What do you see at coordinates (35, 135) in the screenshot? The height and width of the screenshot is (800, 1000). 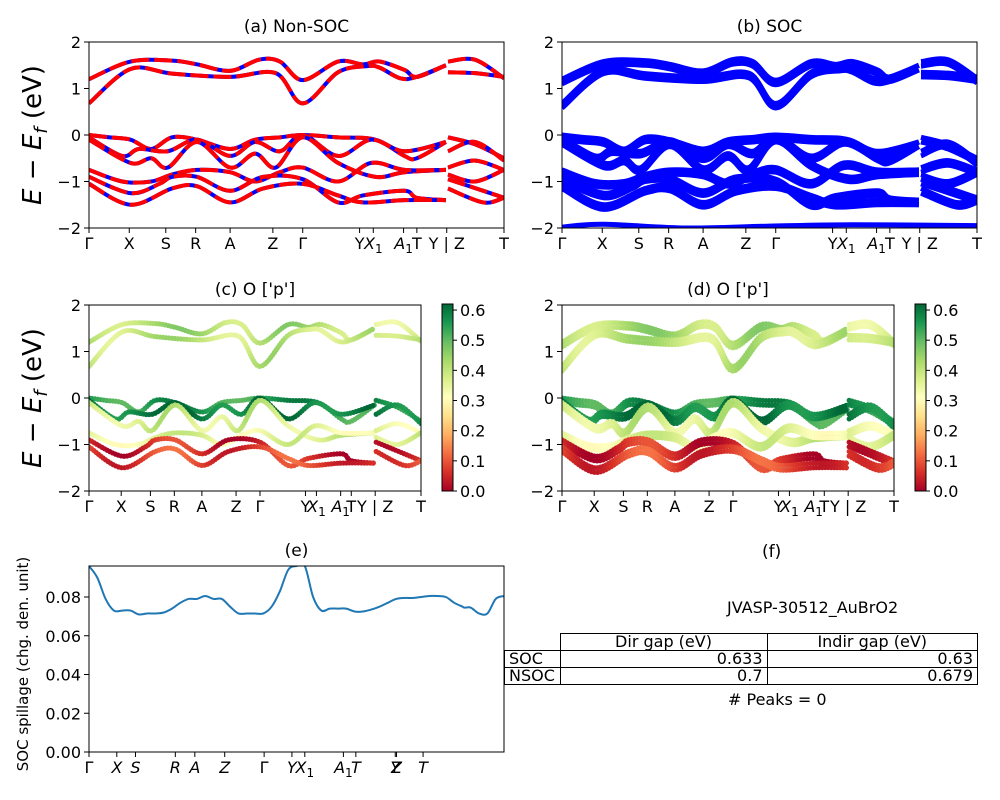 I see `y-axis-label: E − Ef (eV)` at bounding box center [35, 135].